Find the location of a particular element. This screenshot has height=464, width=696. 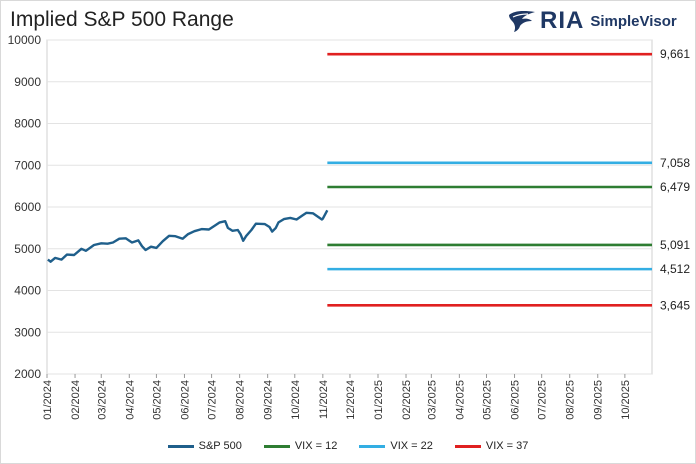

y-tick-label: 10000 is located at coordinates (25, 40).